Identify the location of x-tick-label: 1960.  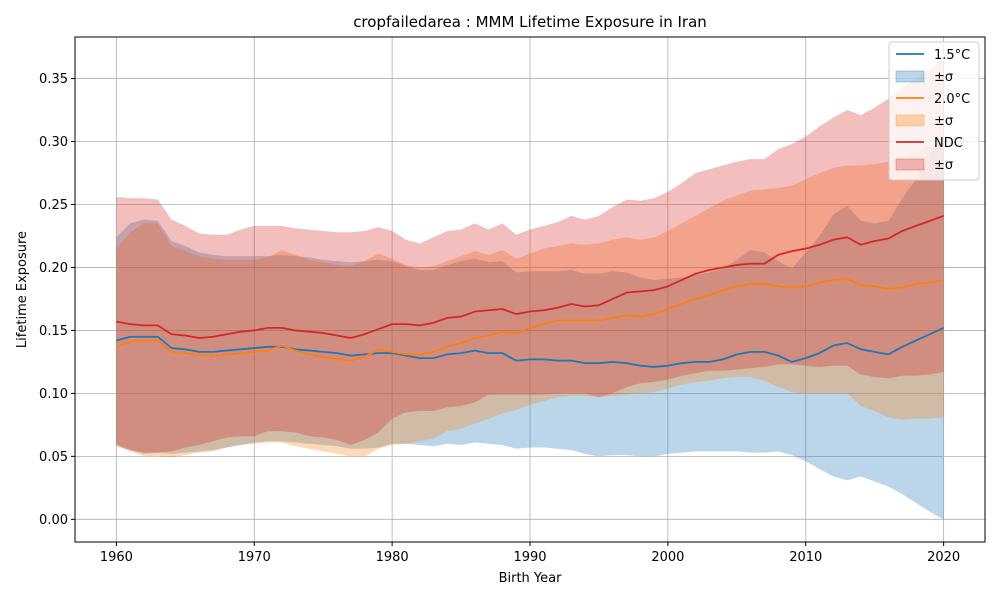
(116, 557).